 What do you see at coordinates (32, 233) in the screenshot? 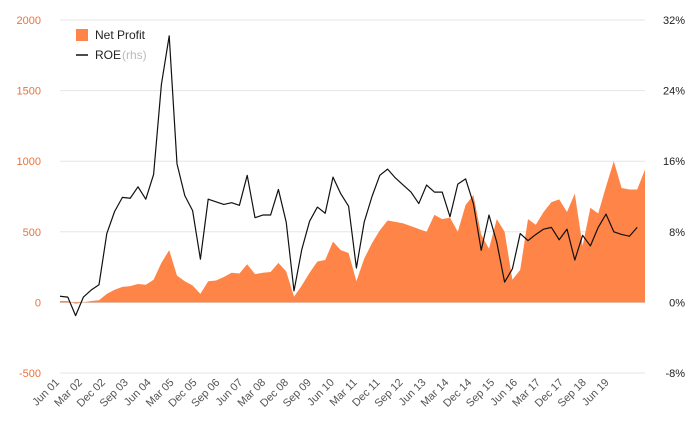
I see `left-axis-tick-label: 500` at bounding box center [32, 233].